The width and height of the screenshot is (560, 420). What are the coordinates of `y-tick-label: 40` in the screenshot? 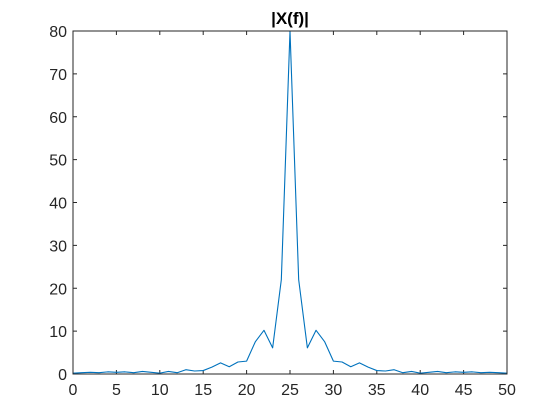 It's located at (58, 204).